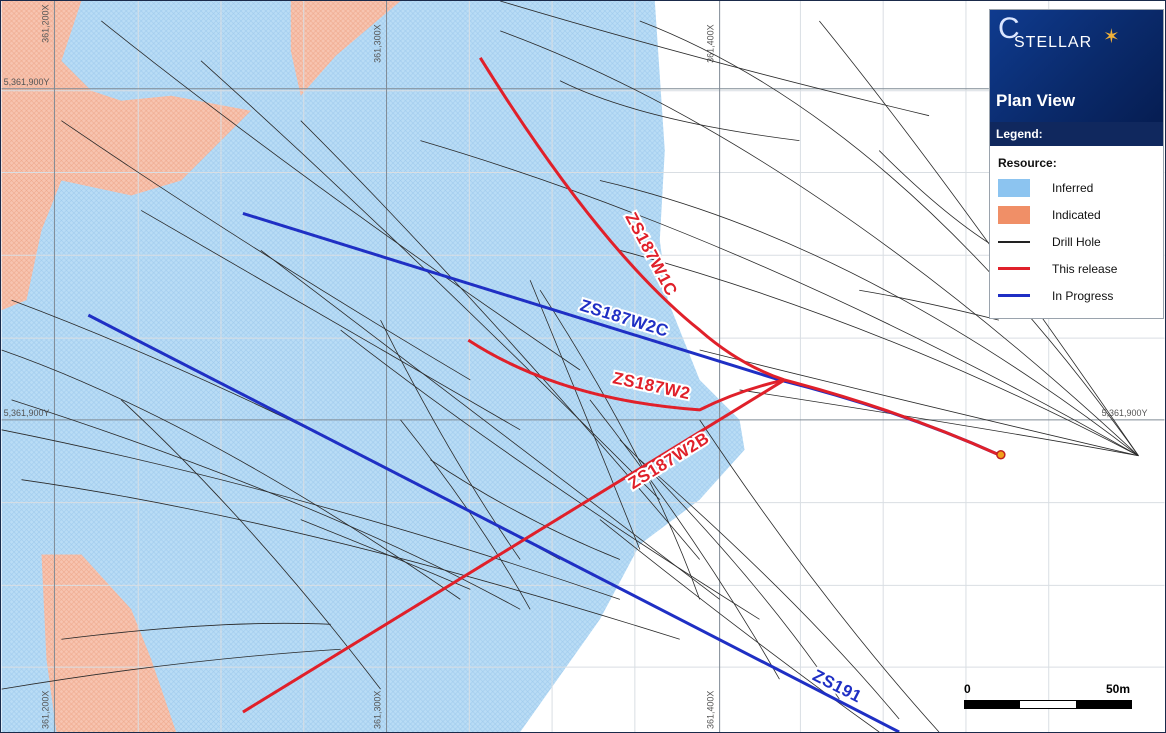  What do you see at coordinates (1076, 66) in the screenshot?
I see `legend-header: C STELLAR ✶ Plan View` at bounding box center [1076, 66].